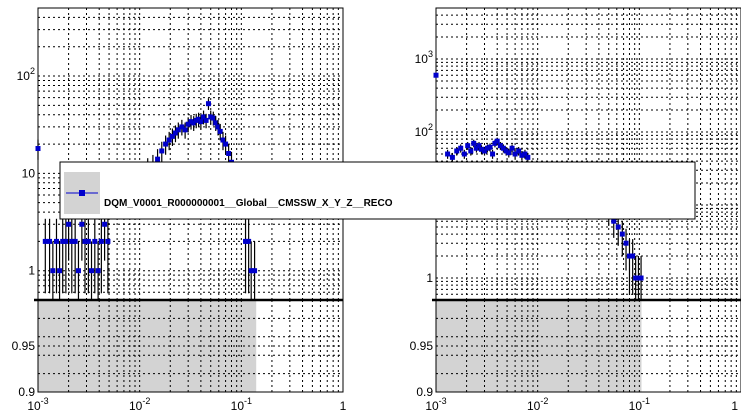  I want to click on legend-box, so click(377, 190).